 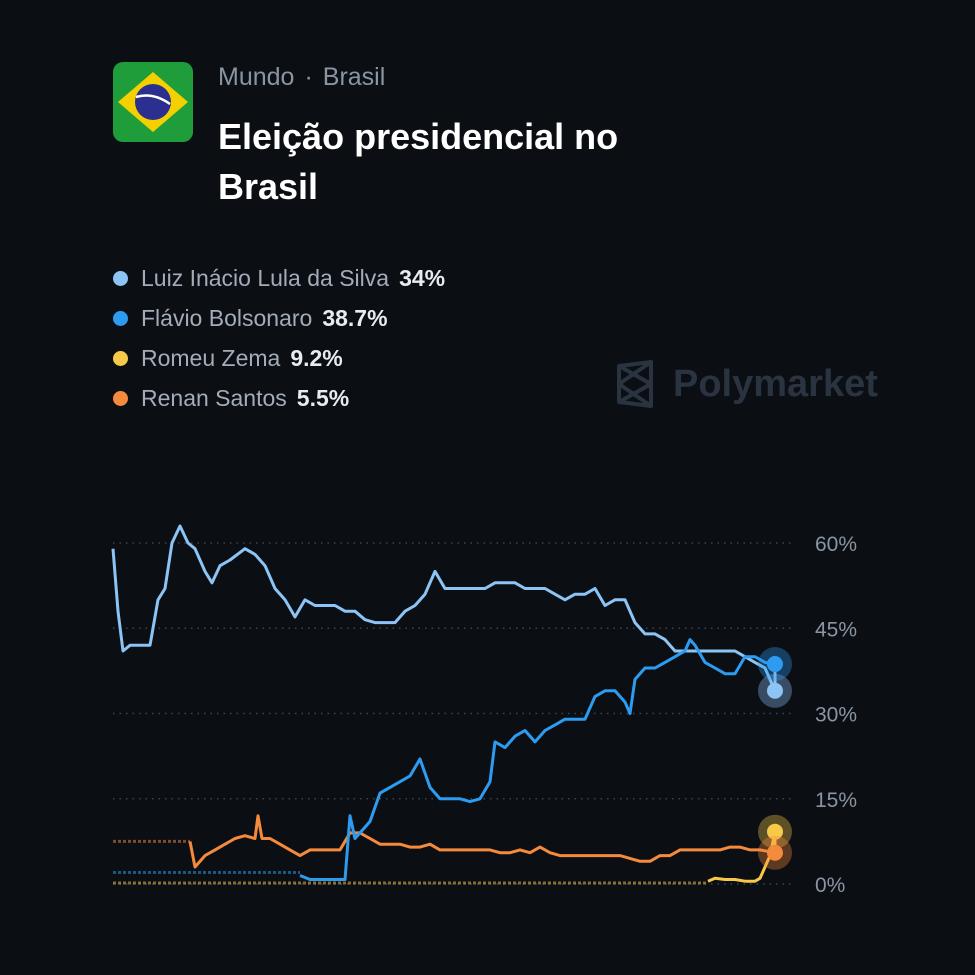 I want to click on breadcrumb-brasil: Brasil, so click(x=354, y=77).